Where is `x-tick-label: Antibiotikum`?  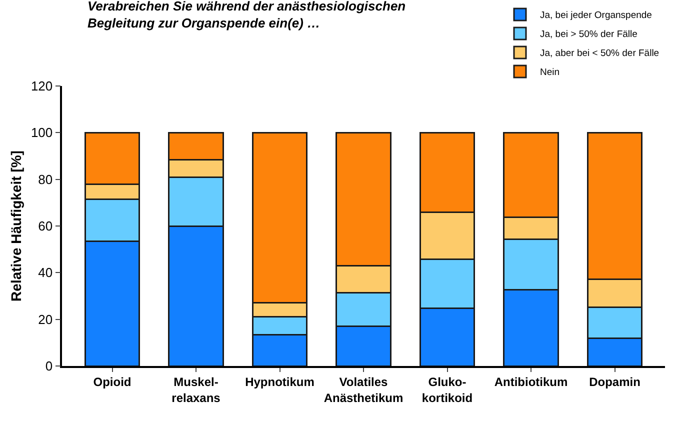 x-tick-label: Antibiotikum is located at coordinates (531, 382).